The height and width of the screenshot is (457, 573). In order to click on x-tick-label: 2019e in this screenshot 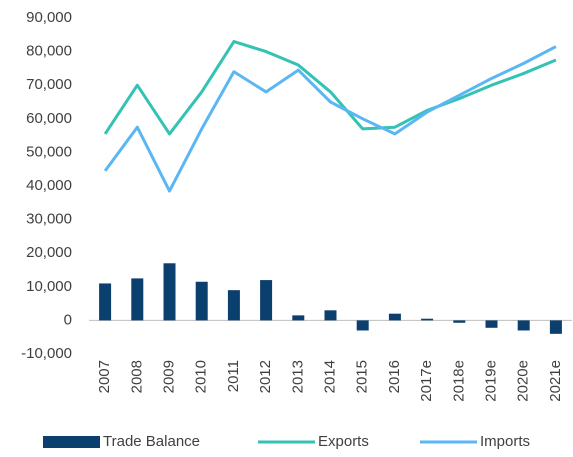, I will do `click(490, 381)`.